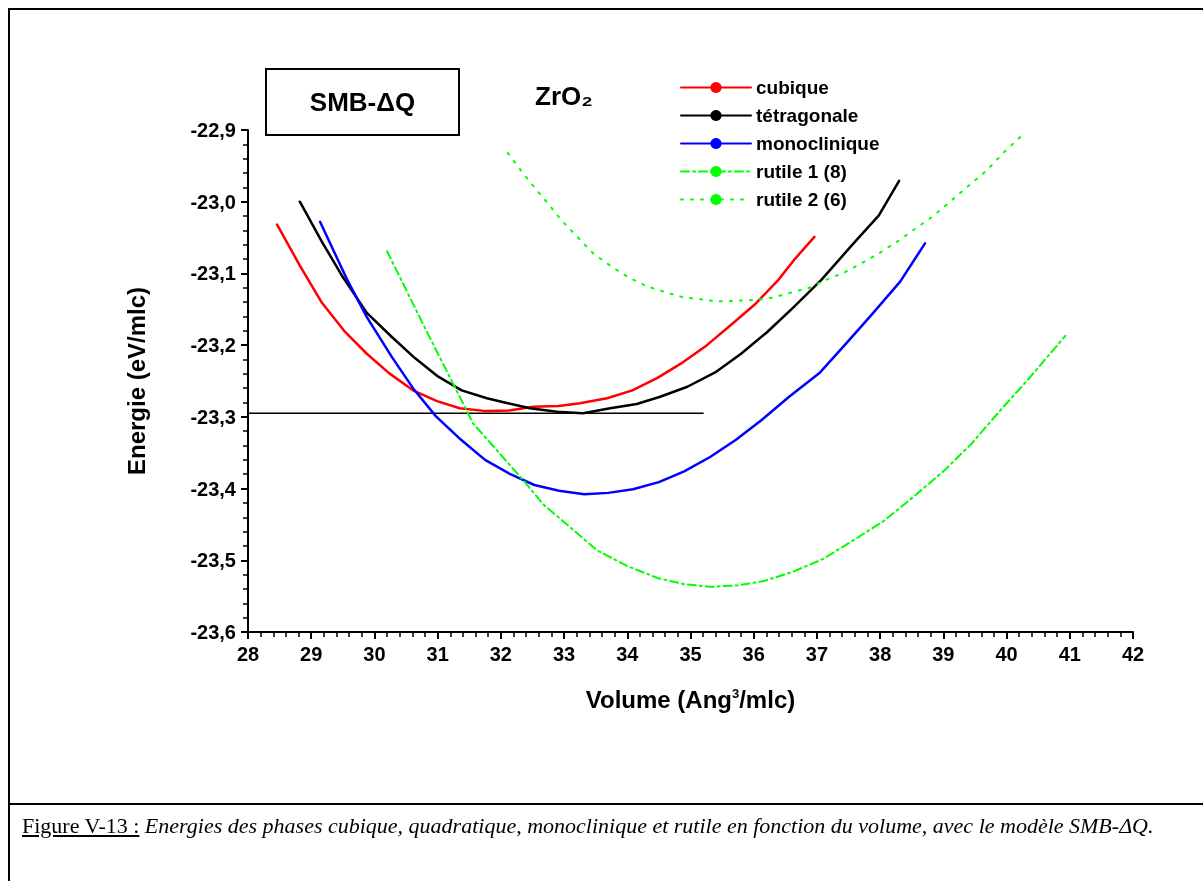 Image resolution: width=1203 pixels, height=881 pixels. I want to click on y-tick-label: -23,1, so click(213, 273).